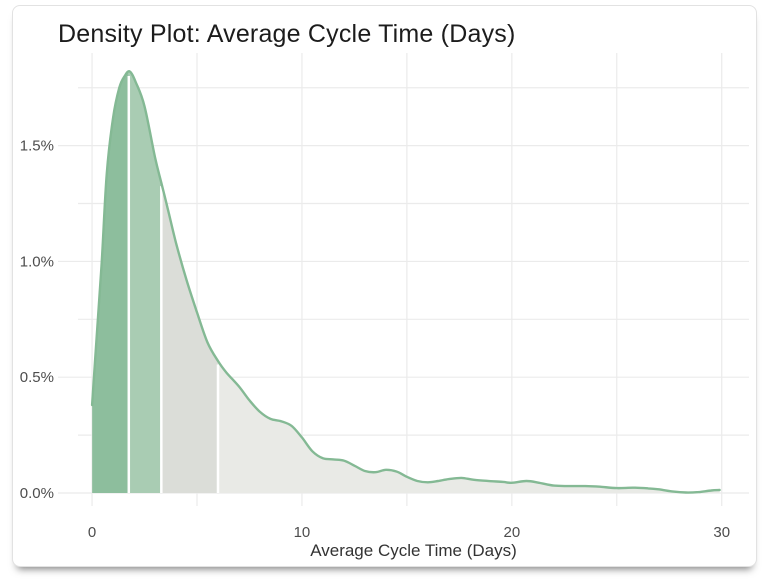  Describe the element at coordinates (37, 261) in the screenshot. I see `y-tick-label: 1.0%` at that location.